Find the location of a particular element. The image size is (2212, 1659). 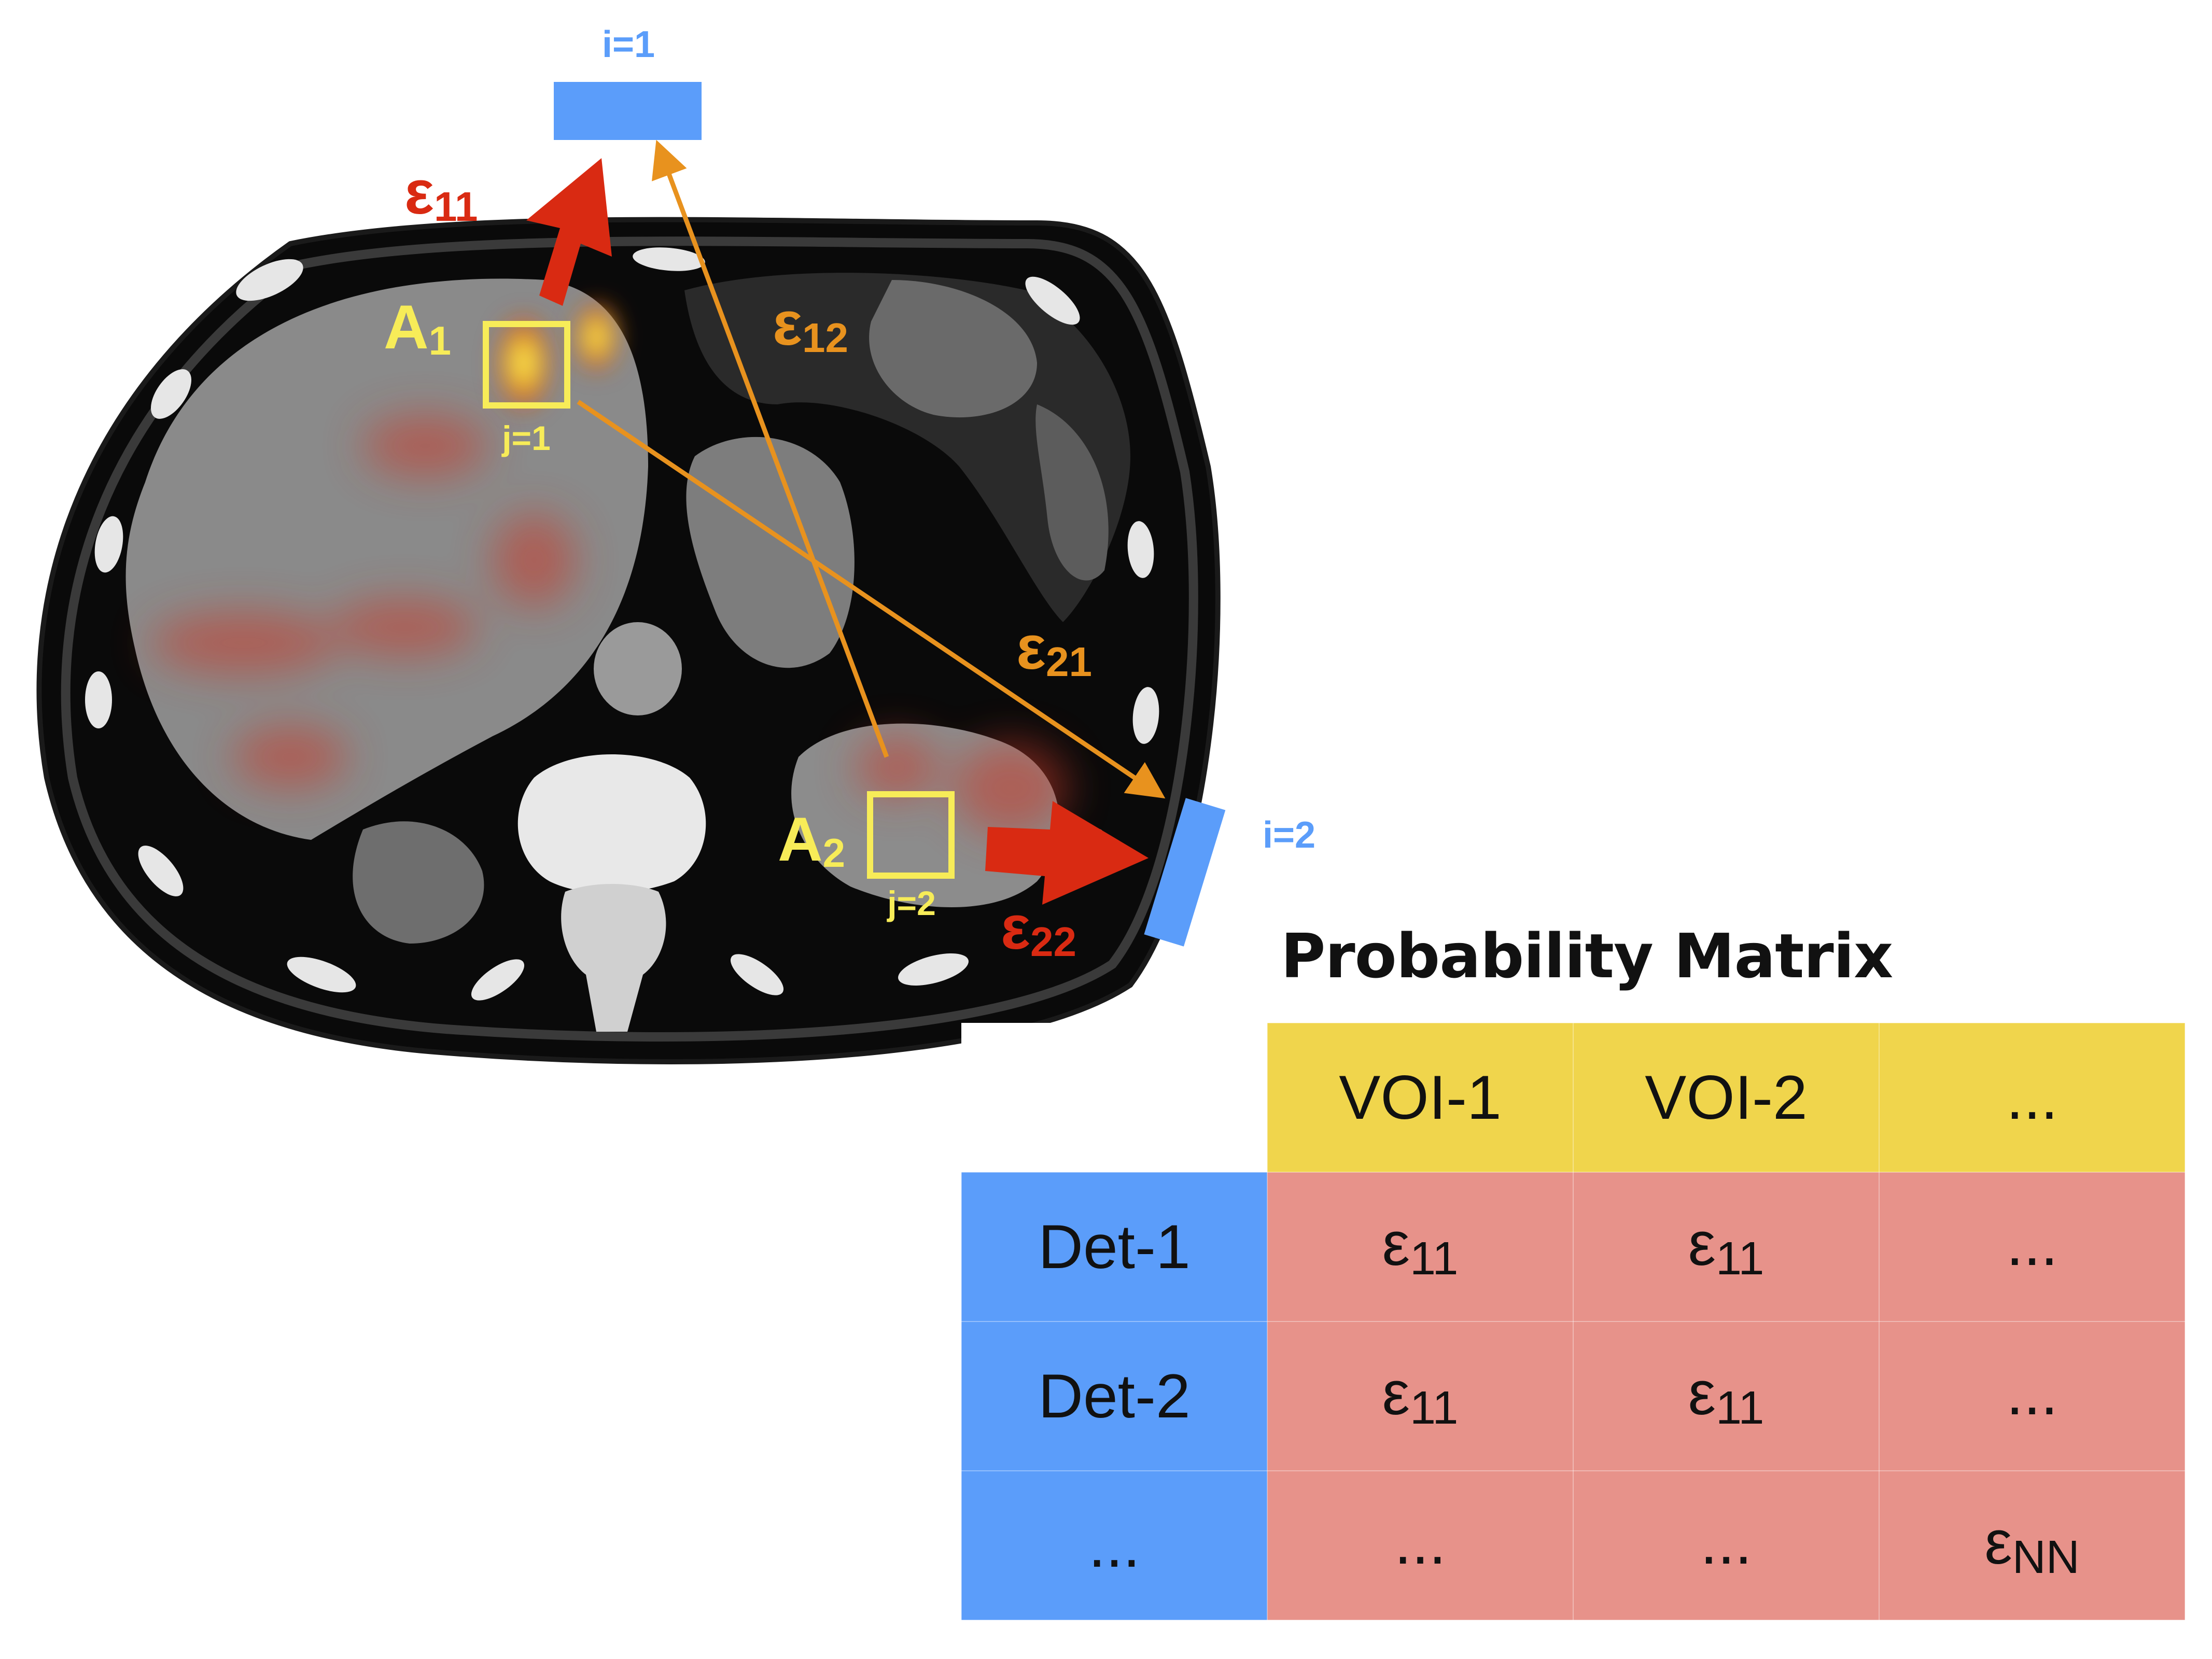

label-e22: ε22 is located at coordinates (1038, 929).